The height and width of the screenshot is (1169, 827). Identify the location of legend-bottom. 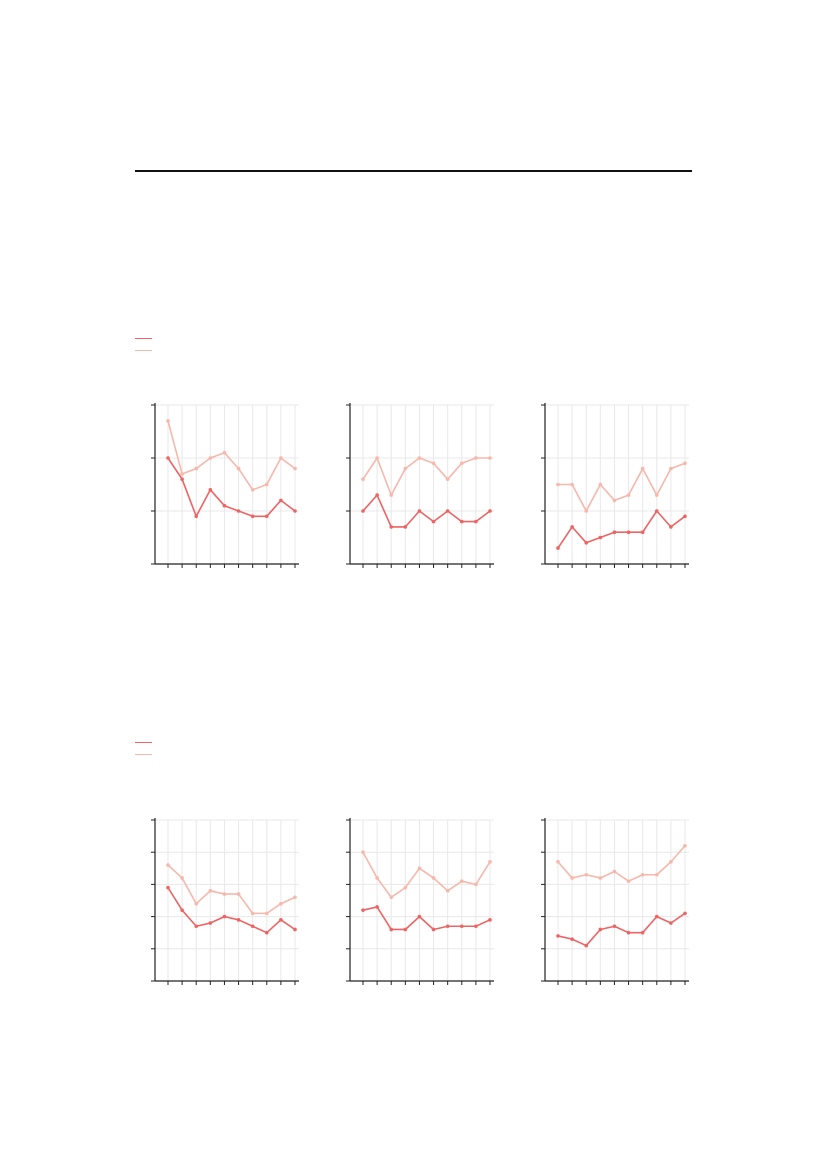
(143, 748).